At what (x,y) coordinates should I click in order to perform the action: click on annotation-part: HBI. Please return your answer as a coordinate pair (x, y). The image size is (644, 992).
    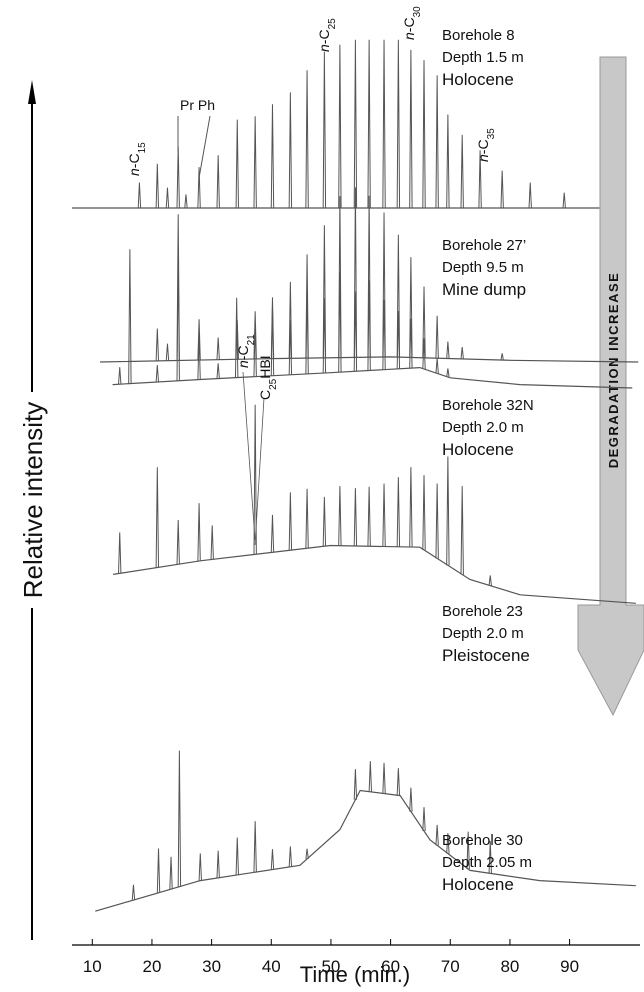
    Looking at the image, I should click on (265, 366).